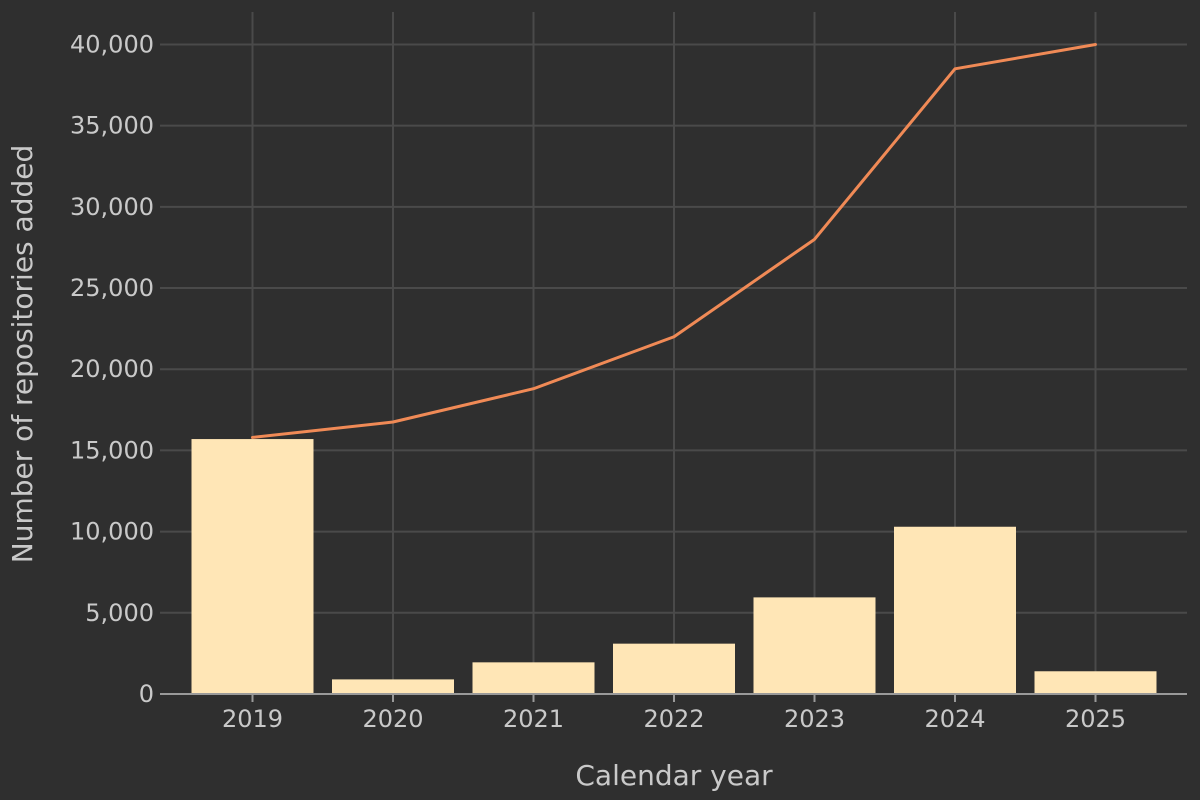 The image size is (1200, 800). What do you see at coordinates (112, 450) in the screenshot?
I see `y-tick-label: 15,000` at bounding box center [112, 450].